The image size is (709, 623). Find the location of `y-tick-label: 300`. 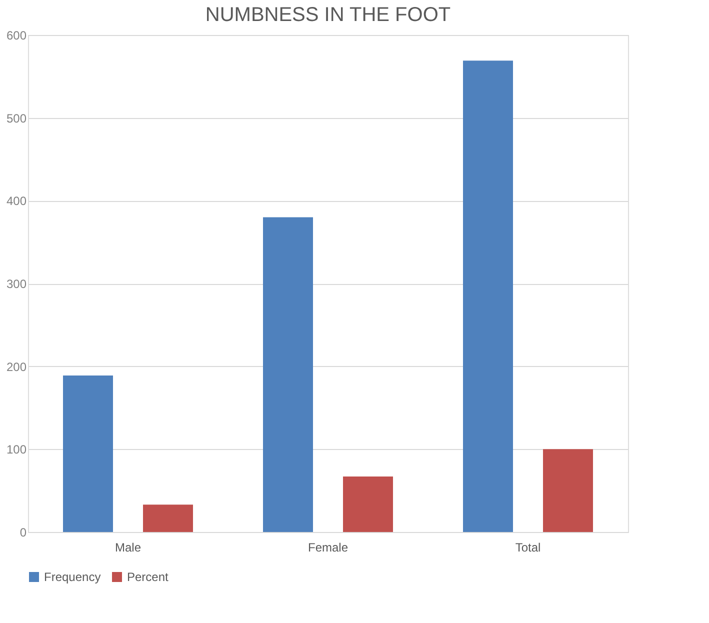

y-tick-label: 300 is located at coordinates (16, 284).